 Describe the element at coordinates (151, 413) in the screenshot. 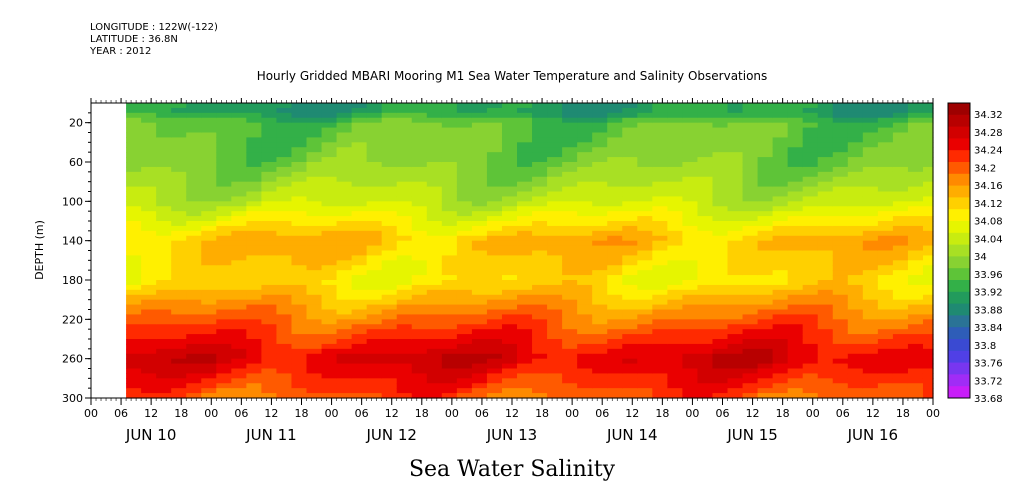

I see `x-tick-label: 12` at that location.